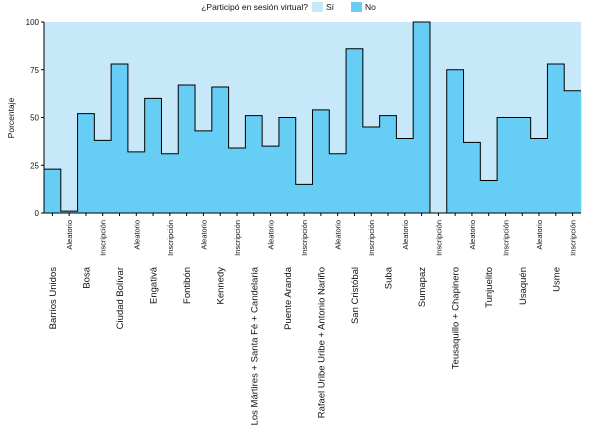 The height and width of the screenshot is (432, 589). I want to click on y-tick-label: 50, so click(34, 118).